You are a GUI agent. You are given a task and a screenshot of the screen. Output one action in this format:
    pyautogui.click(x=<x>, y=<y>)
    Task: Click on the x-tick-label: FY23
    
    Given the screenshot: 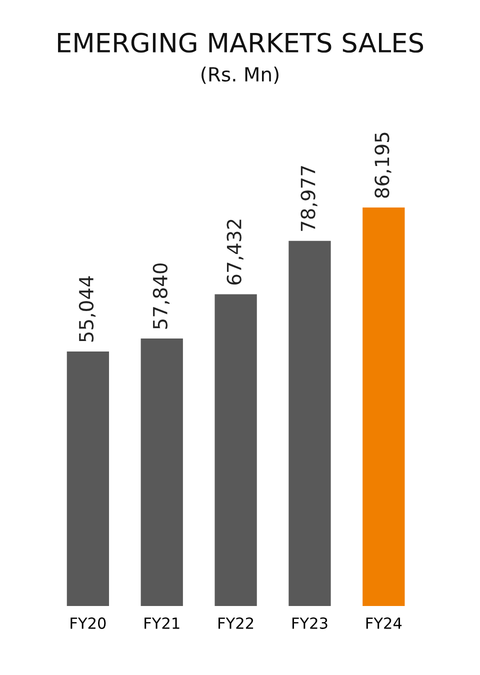 What is the action you would take?
    pyautogui.click(x=310, y=623)
    